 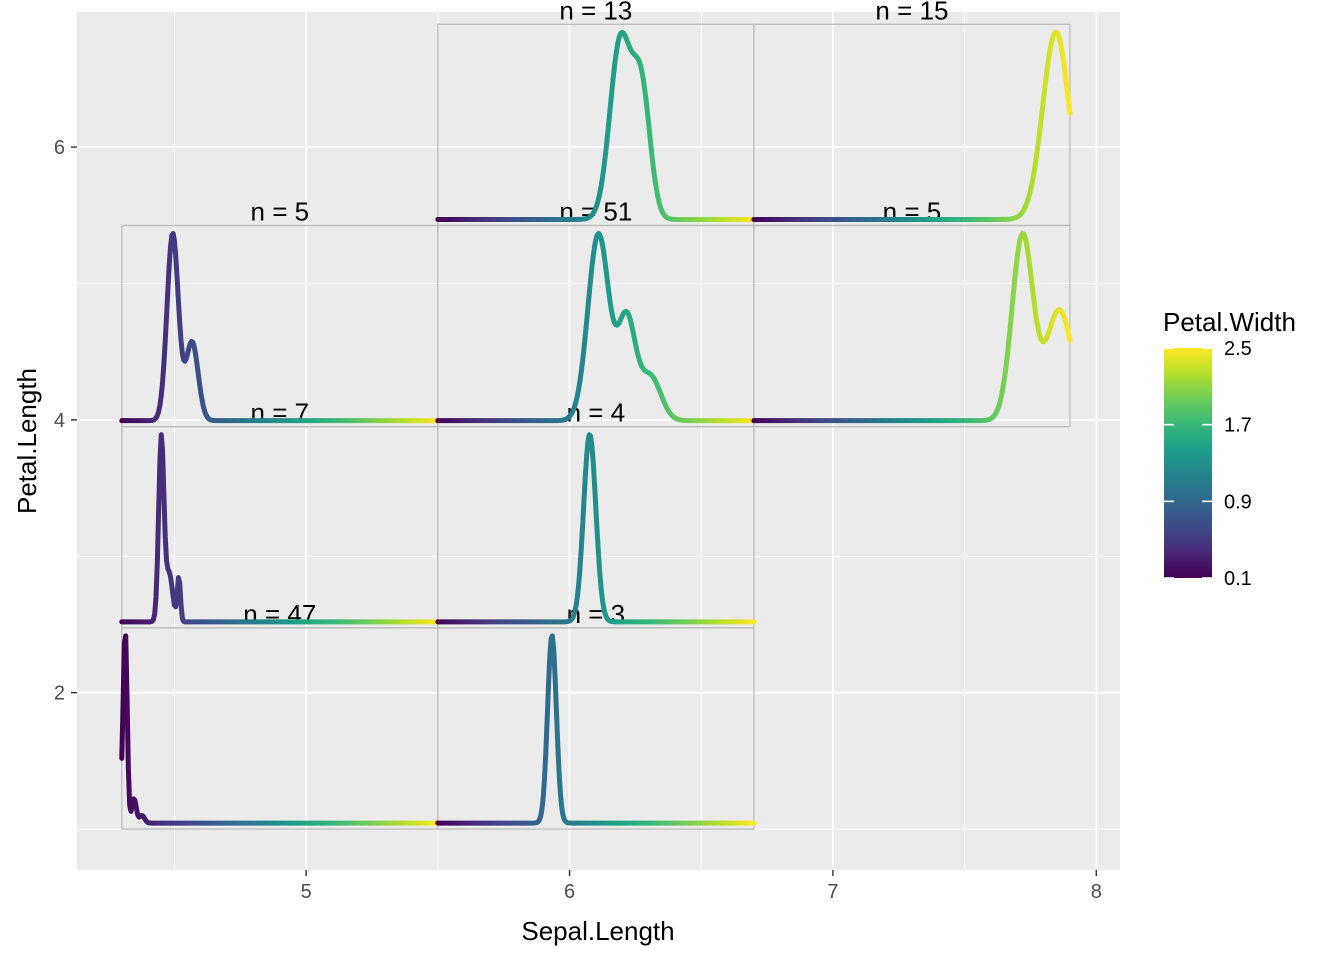 I want to click on y-tick-label: 6, so click(x=59, y=148).